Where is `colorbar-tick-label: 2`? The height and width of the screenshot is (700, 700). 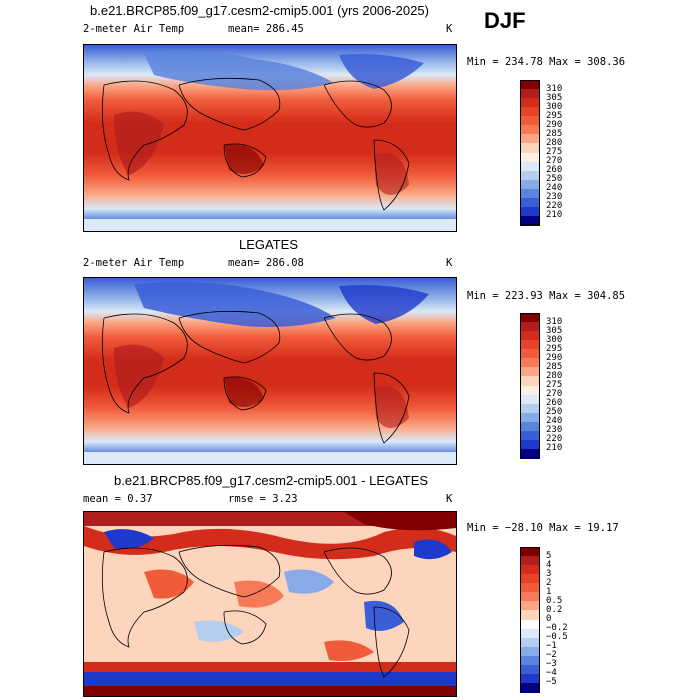
colorbar-tick-label: 2 is located at coordinates (549, 582).